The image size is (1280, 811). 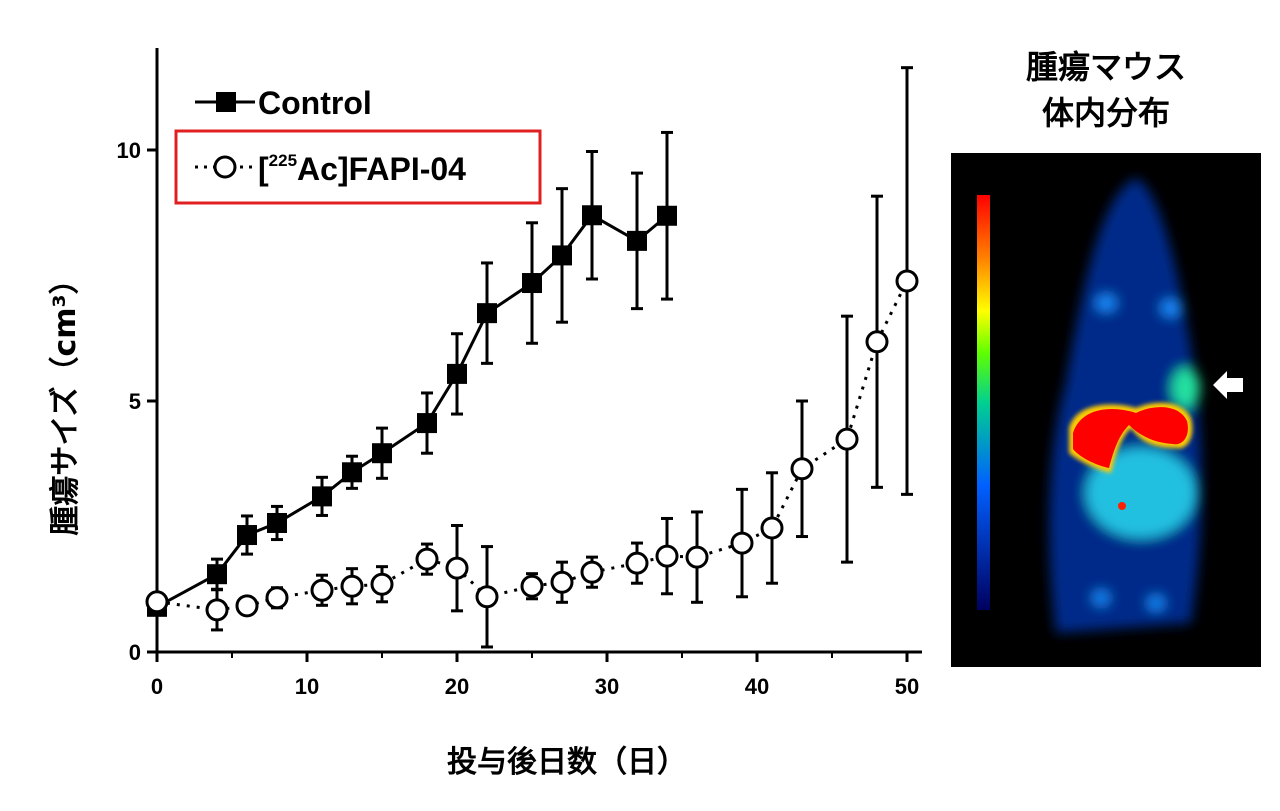 What do you see at coordinates (135, 652) in the screenshot?
I see `y-tick-label: 0` at bounding box center [135, 652].